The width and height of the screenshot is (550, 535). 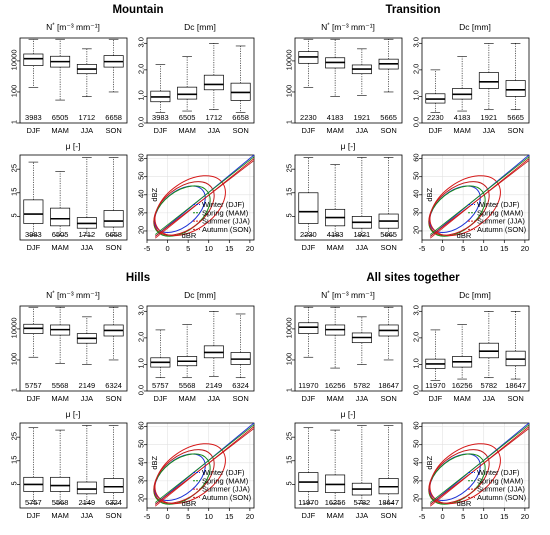 I want to click on transition-mu-ytick-label: 5, so click(x=289, y=215).